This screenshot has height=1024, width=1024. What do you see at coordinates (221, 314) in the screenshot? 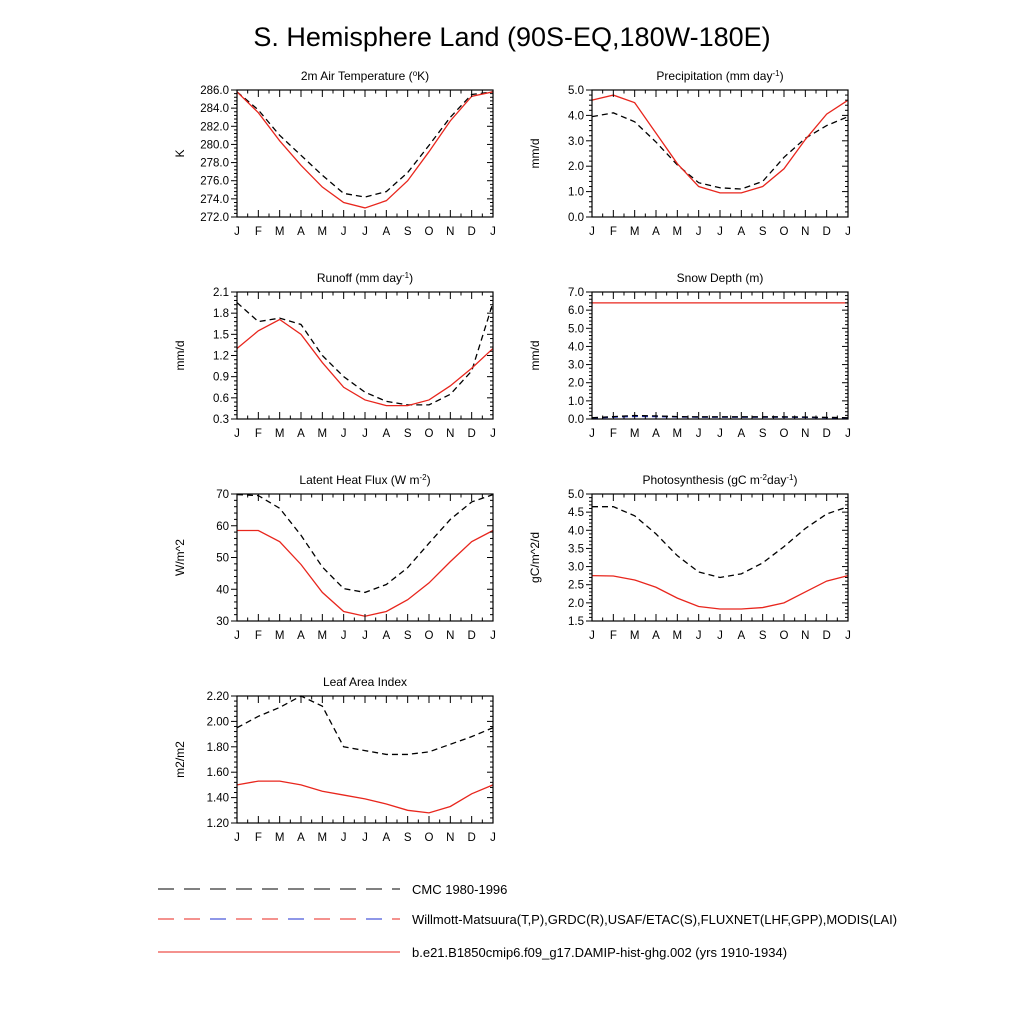
I see `y-tick-label: 1.8` at bounding box center [221, 314].